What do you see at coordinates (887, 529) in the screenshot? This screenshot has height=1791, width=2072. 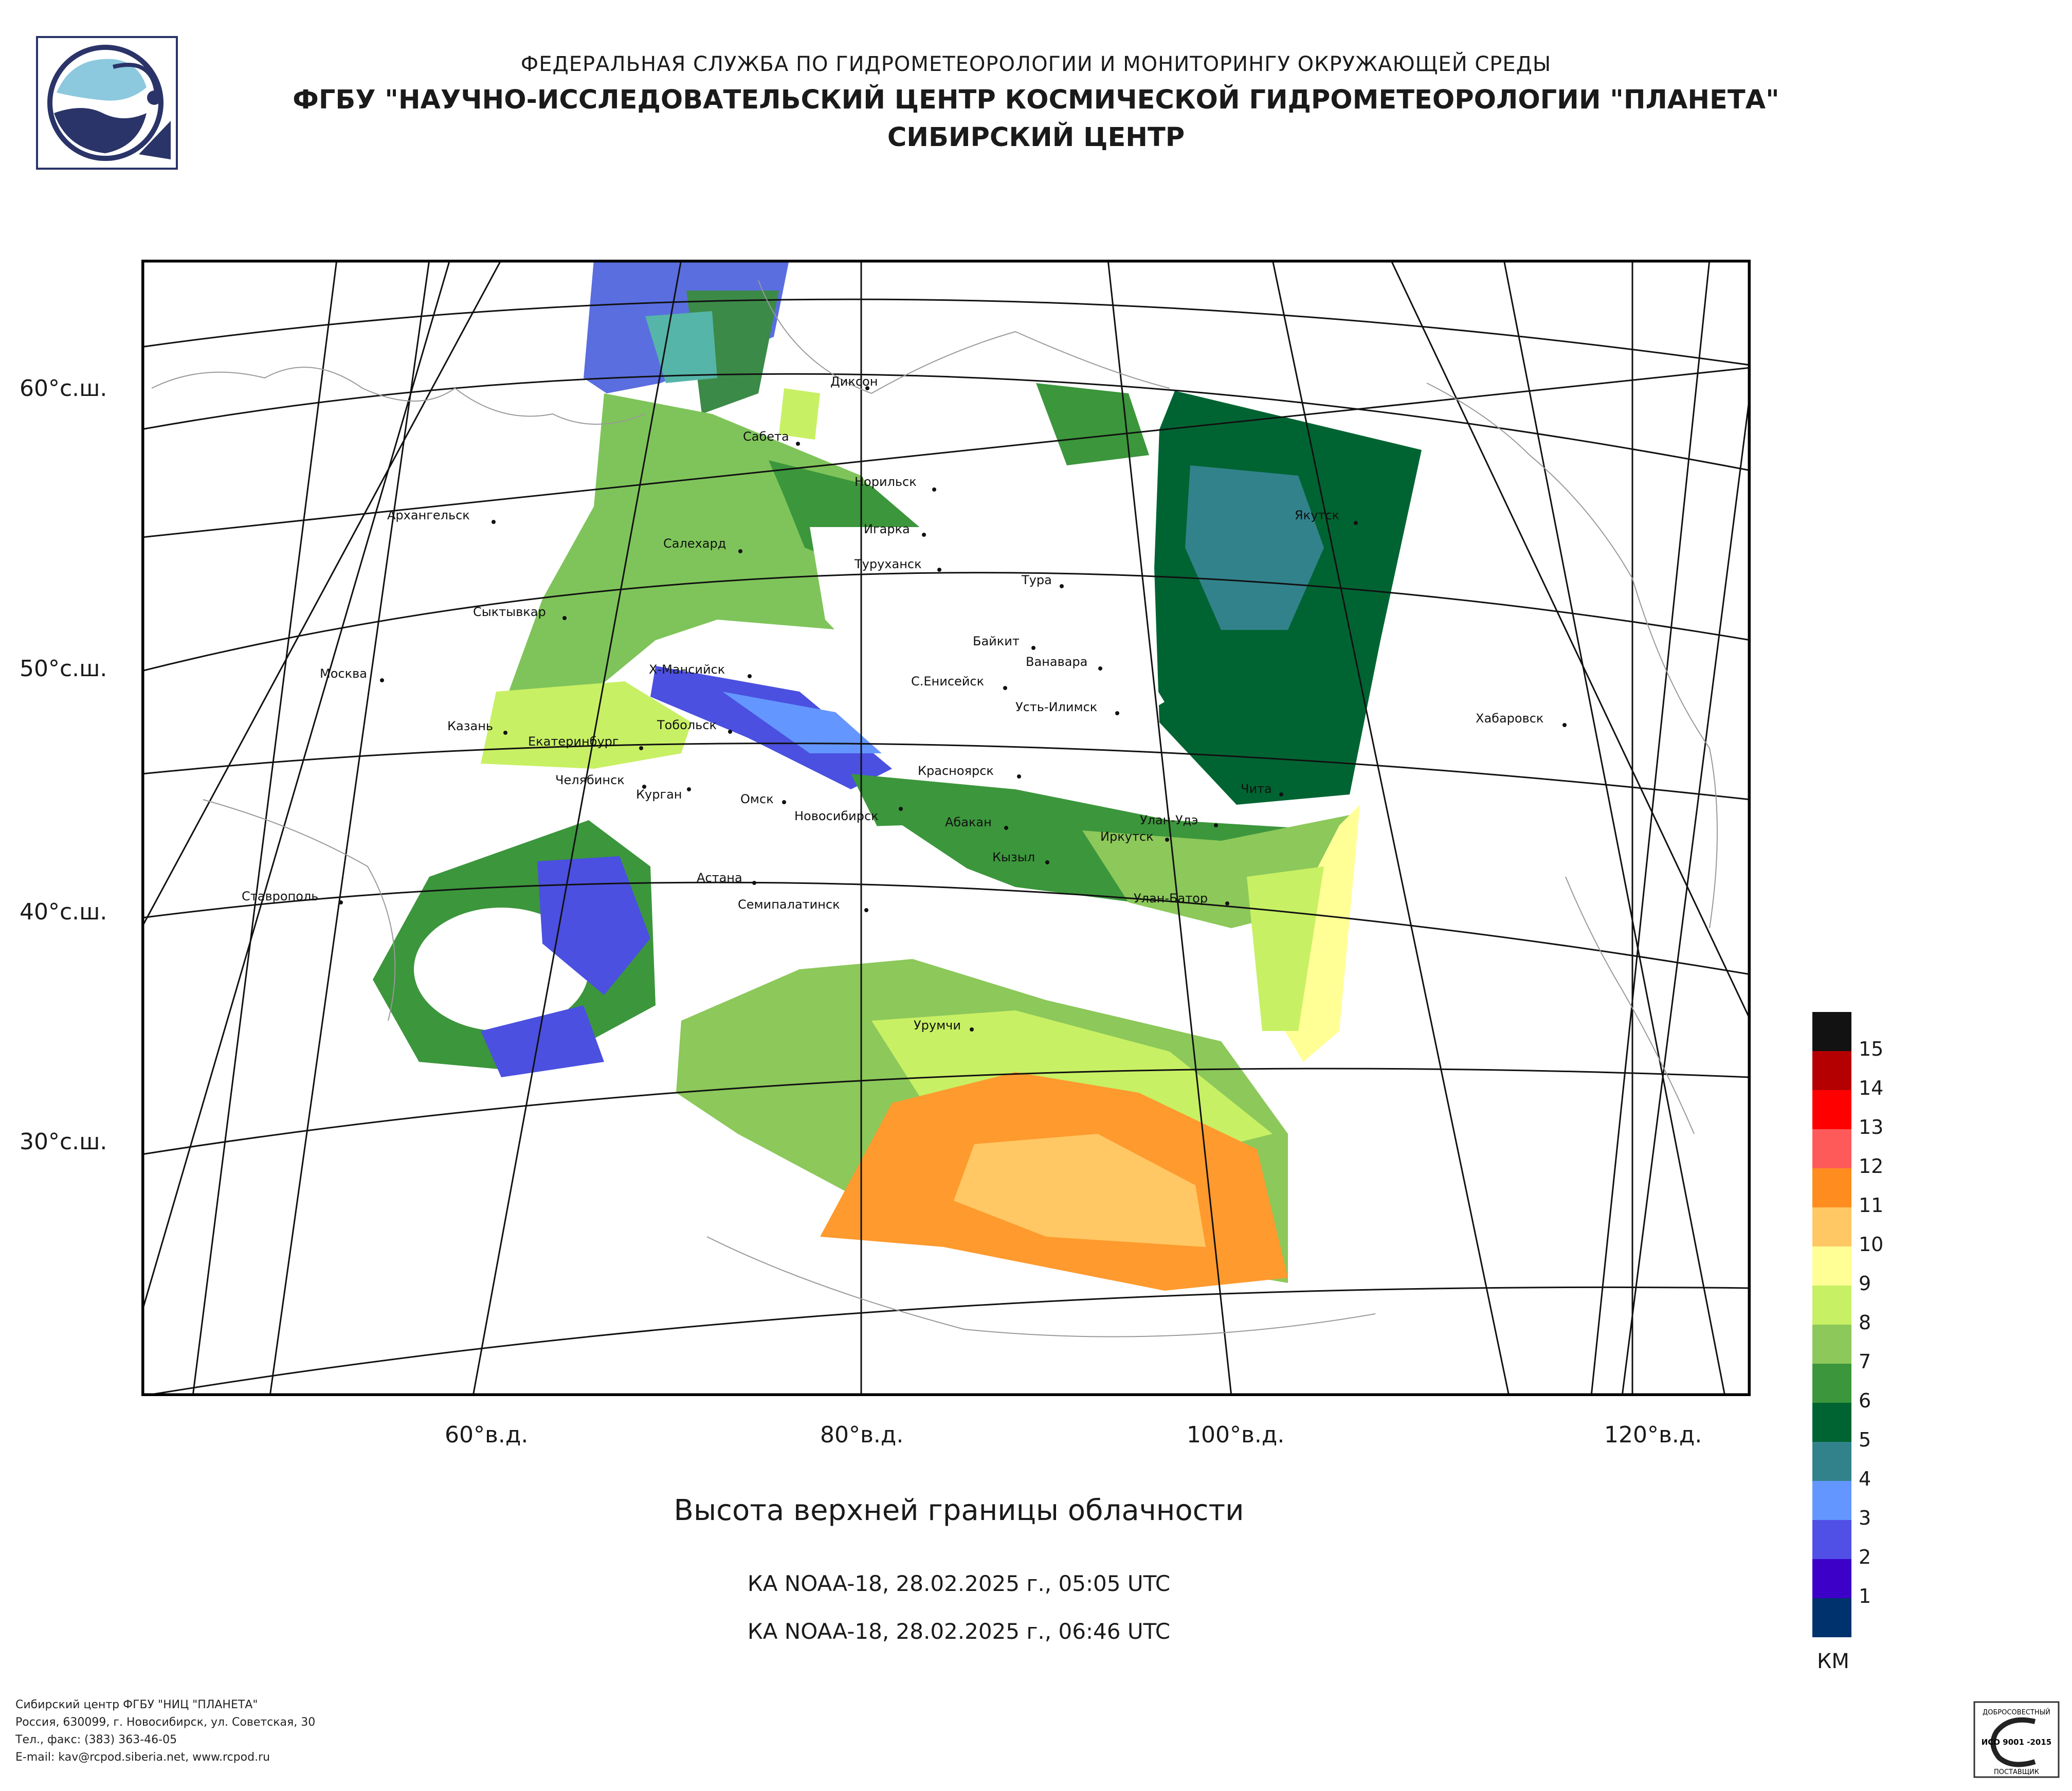 I see `city-igarka-label: Игарка` at bounding box center [887, 529].